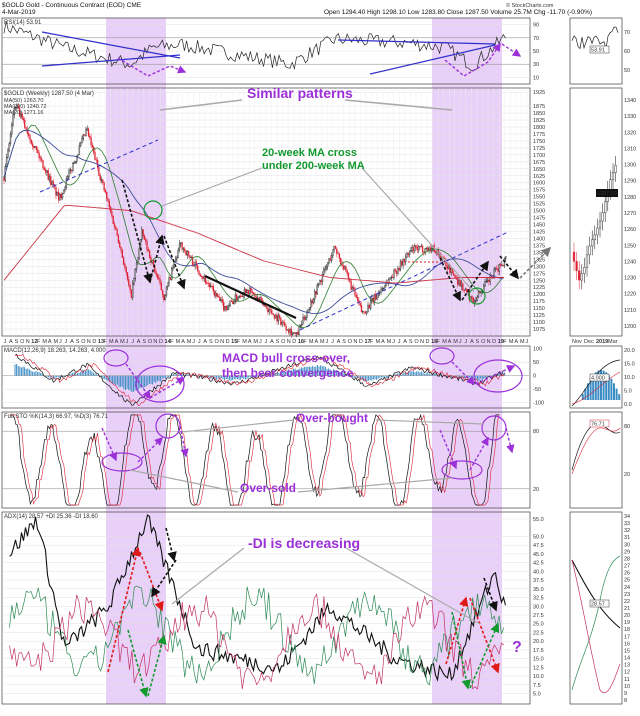  I want to click on side-macd-signal, so click(596, 388).